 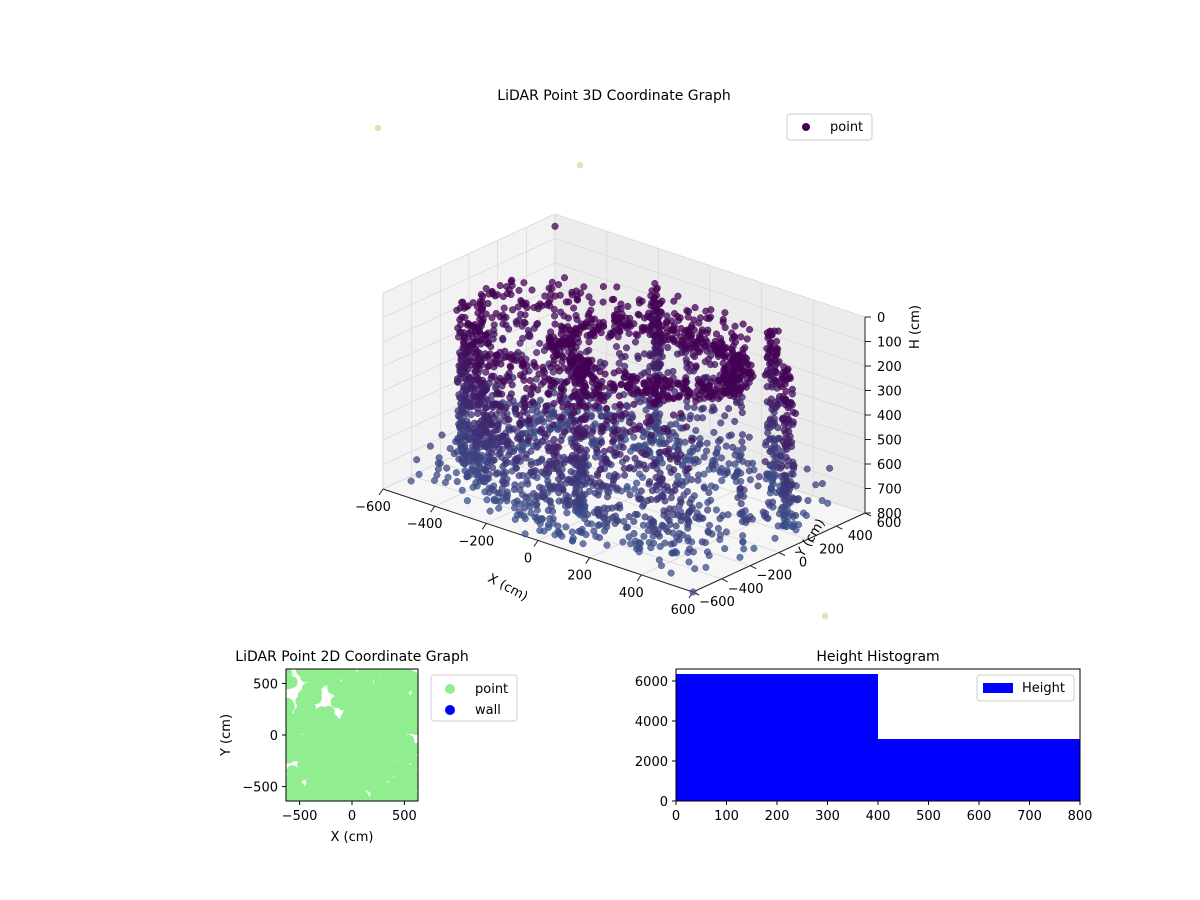 I want to click on y-tick-mark, so click(x=810, y=540).